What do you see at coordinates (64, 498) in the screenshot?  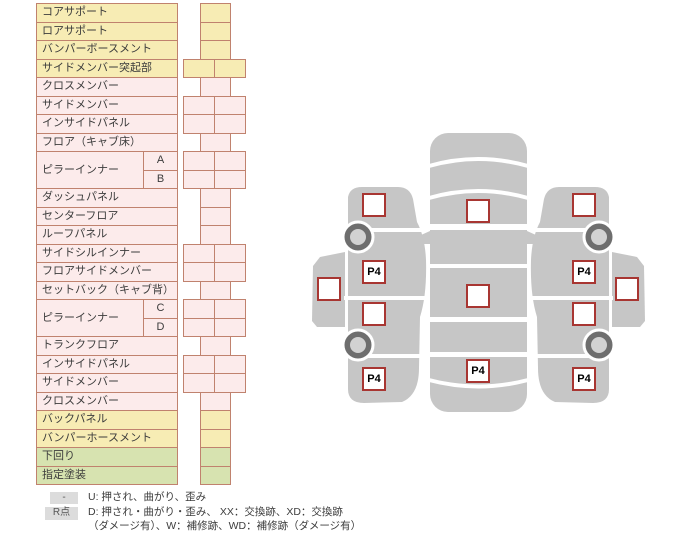 I see `legend-key-dash: -` at bounding box center [64, 498].